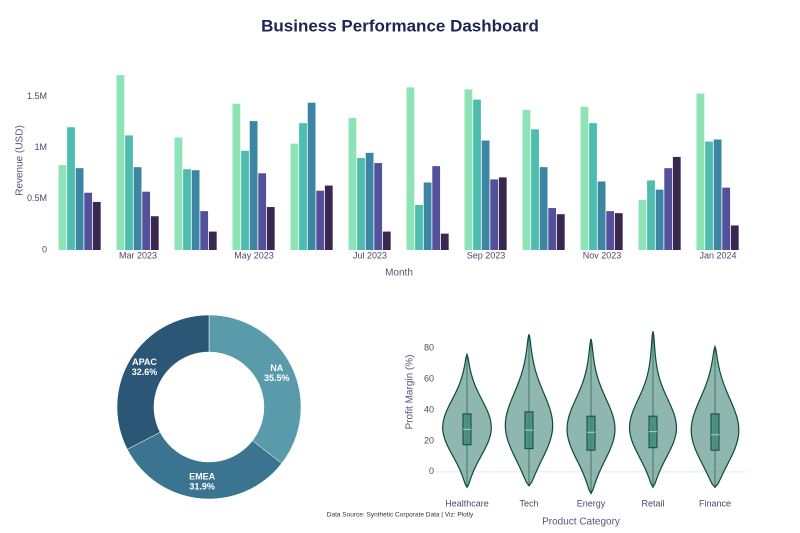  Describe the element at coordinates (400, 25) in the screenshot. I see `dashboard-title: Business Performance Dashboard` at that location.